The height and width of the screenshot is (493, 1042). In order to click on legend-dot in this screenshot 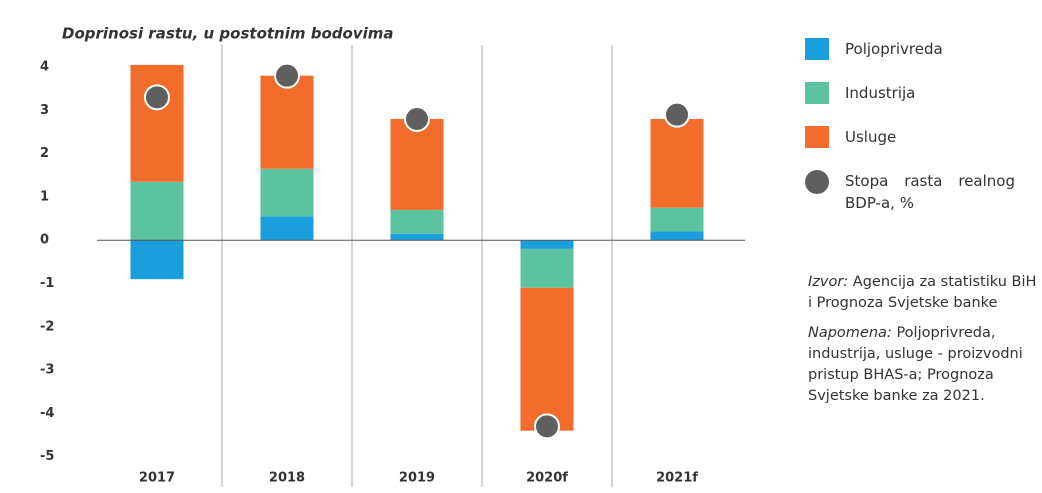, I will do `click(817, 182)`.